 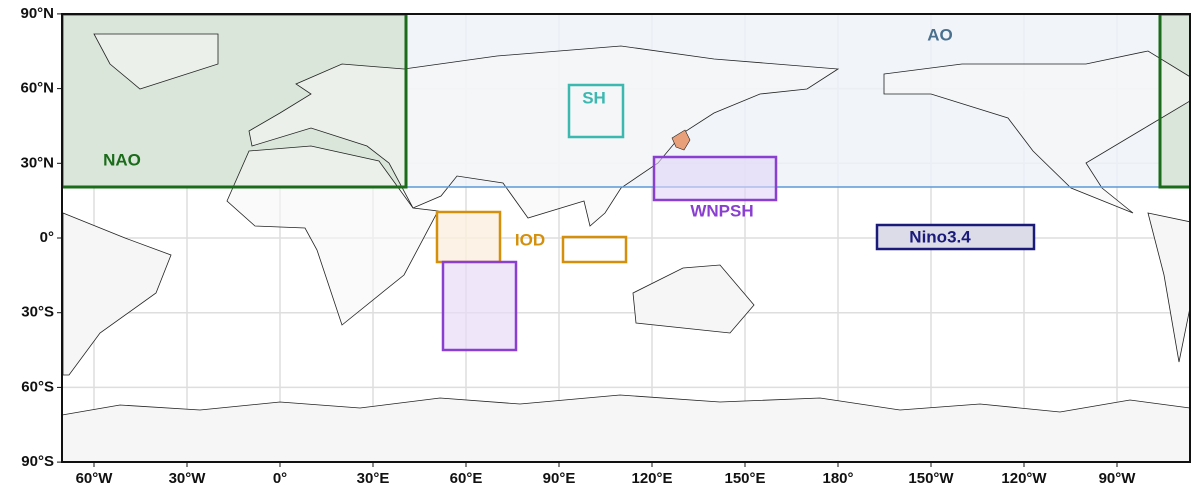 What do you see at coordinates (626, 428) in the screenshot?
I see `antarctica` at bounding box center [626, 428].